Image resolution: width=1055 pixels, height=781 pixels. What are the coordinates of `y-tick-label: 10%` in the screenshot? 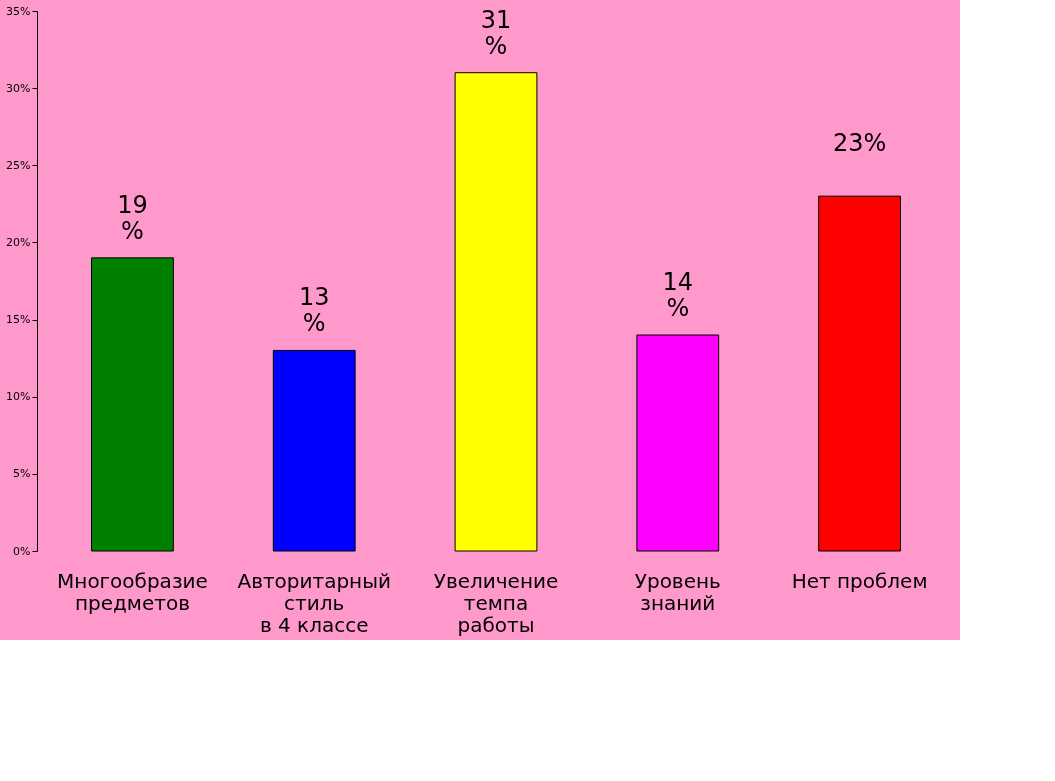 It's located at (18, 397).